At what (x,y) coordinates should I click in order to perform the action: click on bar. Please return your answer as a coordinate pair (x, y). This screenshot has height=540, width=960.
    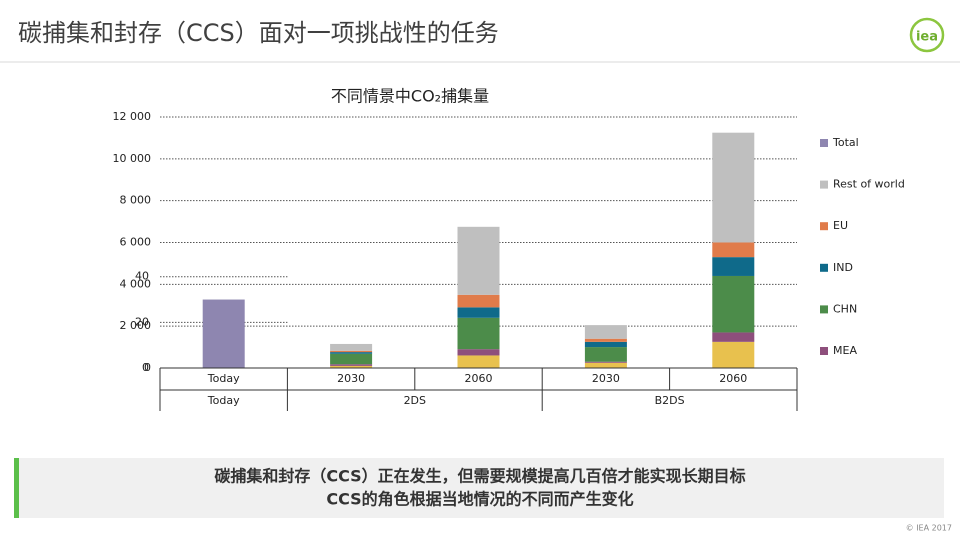
    Looking at the image, I should click on (223, 333).